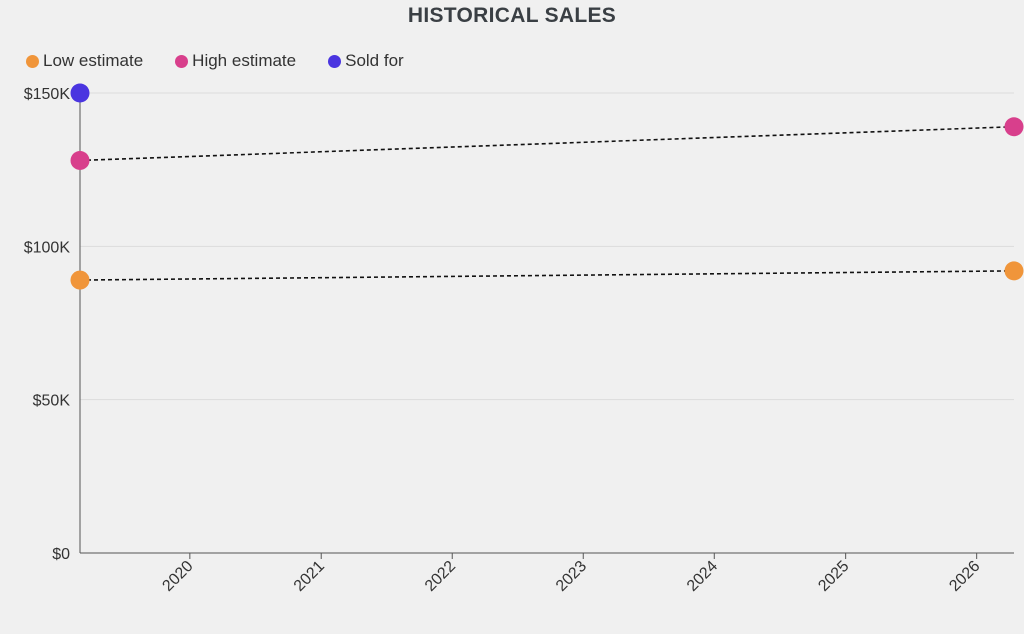 The width and height of the screenshot is (1024, 634). Describe the element at coordinates (47, 324) in the screenshot. I see `y-tick-labels: $0 $50K $100K $150K` at that location.